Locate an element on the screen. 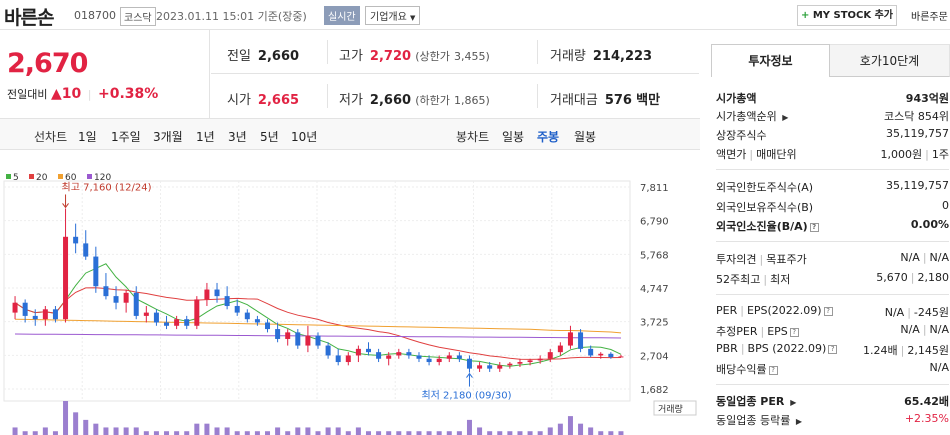 The image size is (950, 435). upper-limit-label: (상한가 is located at coordinates (432, 56).